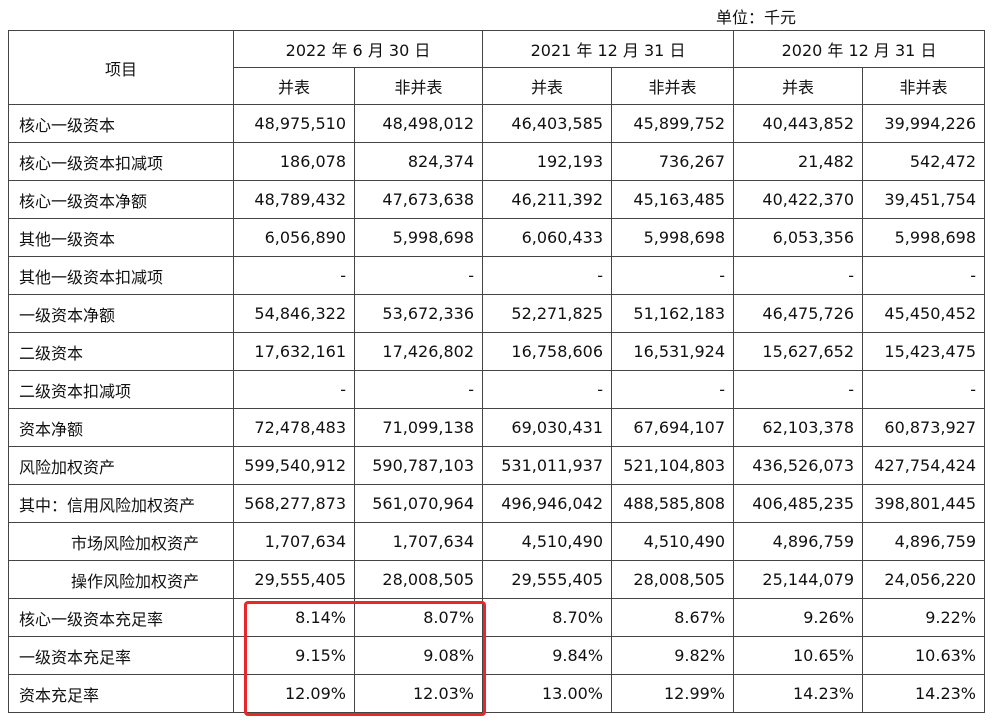 The height and width of the screenshot is (722, 1000). I want to click on row-label: 其他一级资本扣减项, so click(121, 275).